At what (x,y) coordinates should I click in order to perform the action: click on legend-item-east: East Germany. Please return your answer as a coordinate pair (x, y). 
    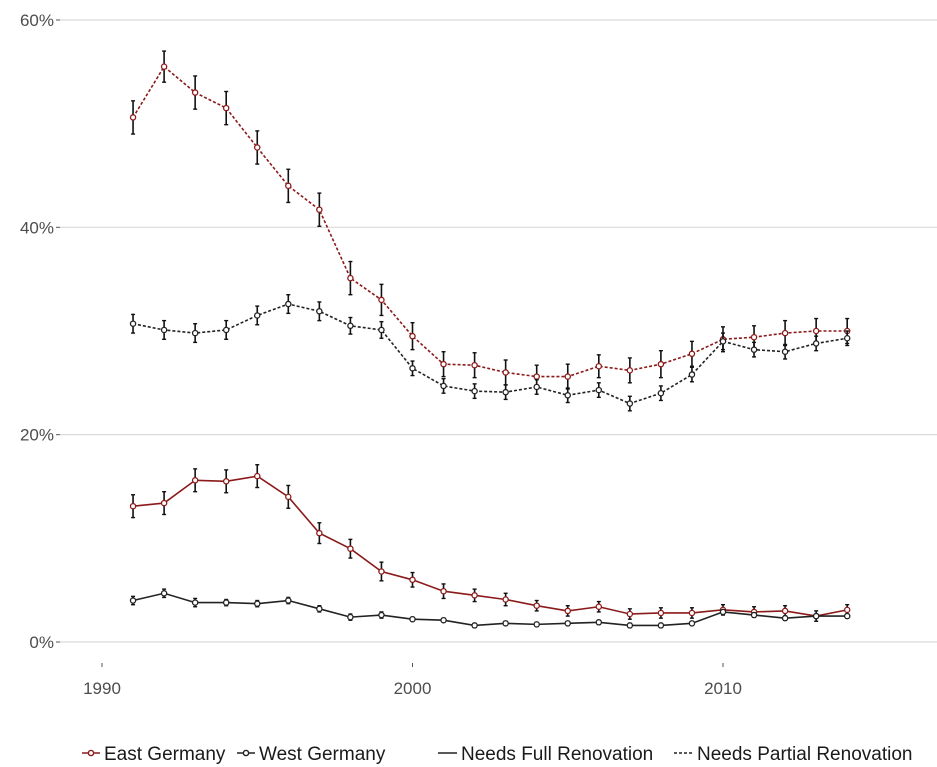
    Looking at the image, I should click on (154, 754).